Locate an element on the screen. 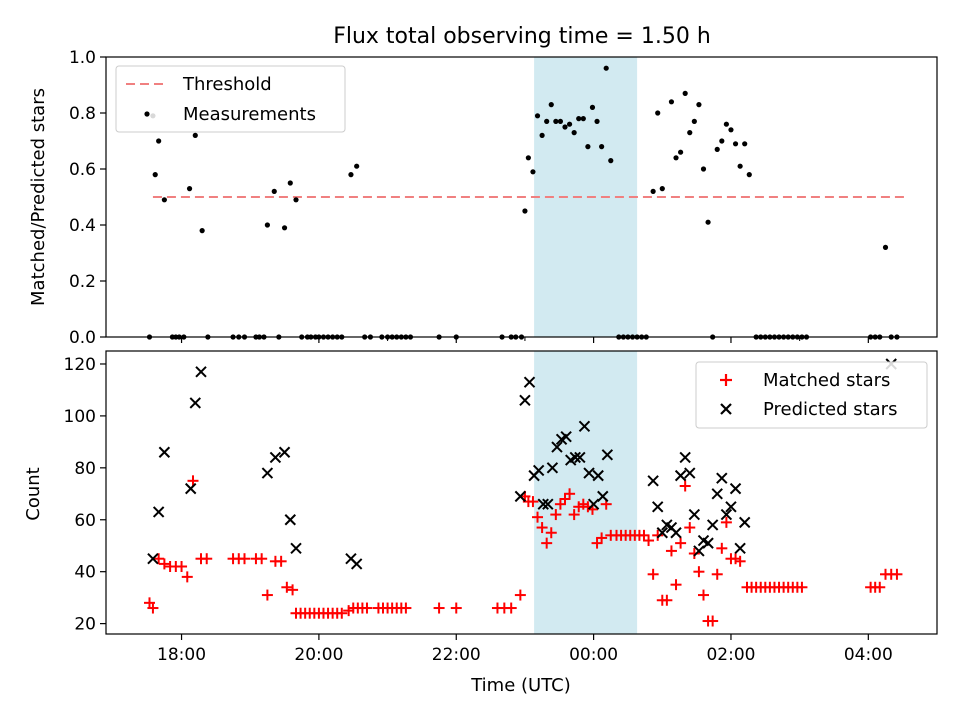  top-y-tick-label: 0.2 is located at coordinates (82, 282).